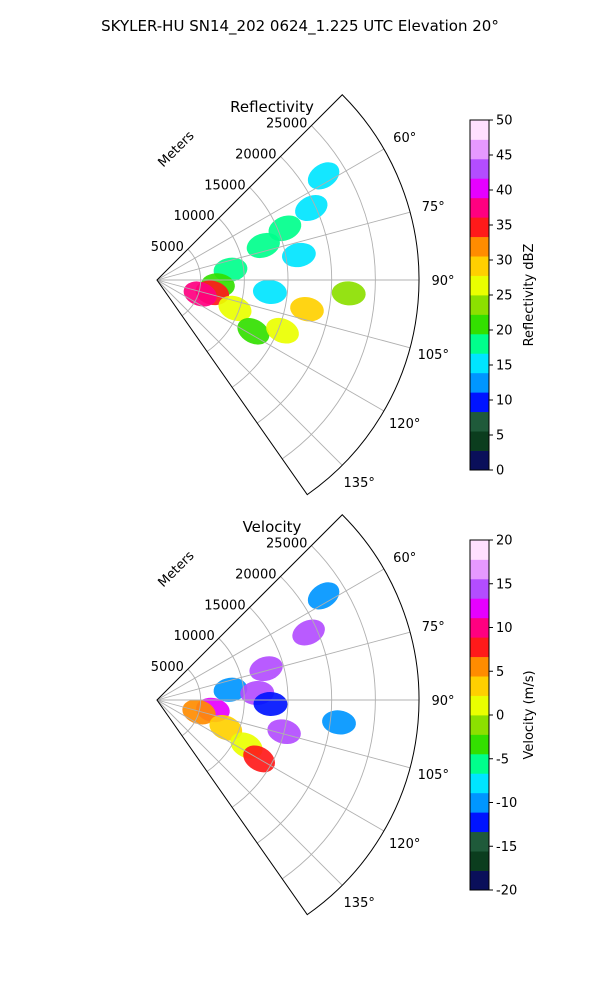 This screenshot has width=600, height=1000. Describe the element at coordinates (442, 281) in the screenshot. I see `azimuth-tick-label: 90°` at that location.